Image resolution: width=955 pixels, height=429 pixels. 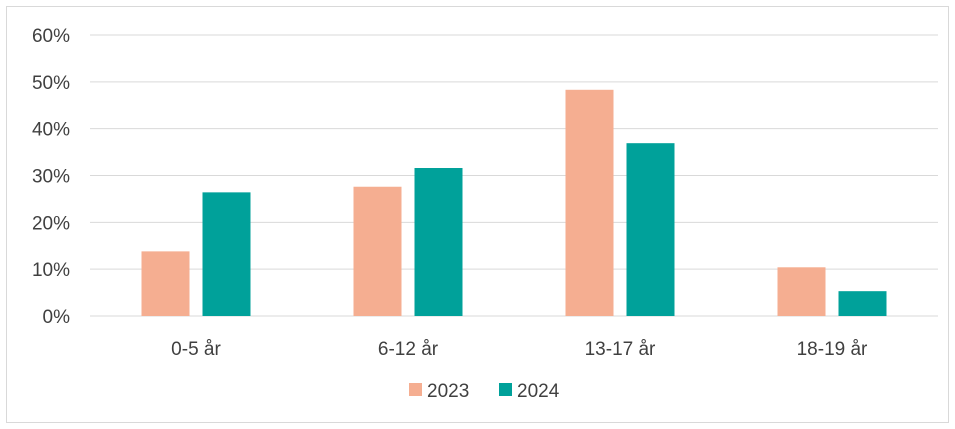 I want to click on y-tick-label: 10%, so click(x=51, y=270).